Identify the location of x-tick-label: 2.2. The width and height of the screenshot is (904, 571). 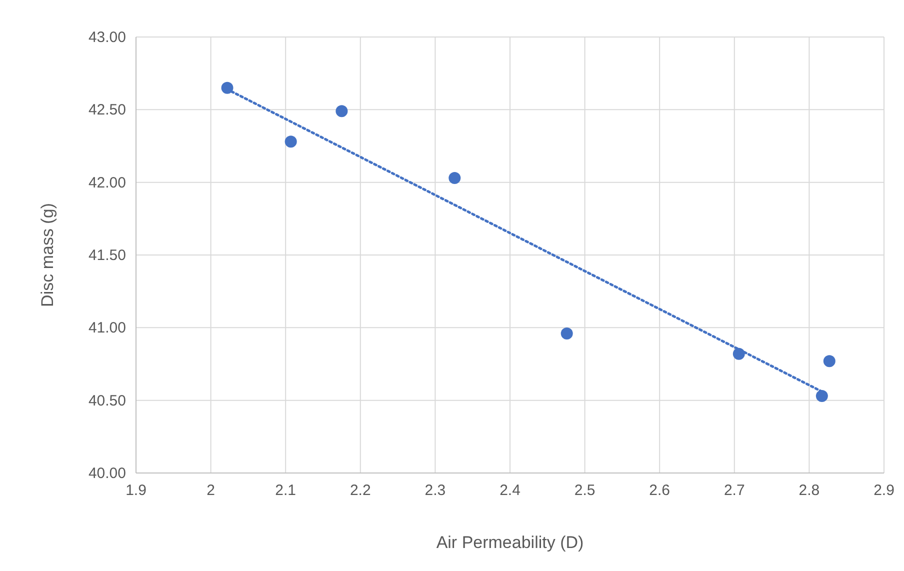
(360, 490).